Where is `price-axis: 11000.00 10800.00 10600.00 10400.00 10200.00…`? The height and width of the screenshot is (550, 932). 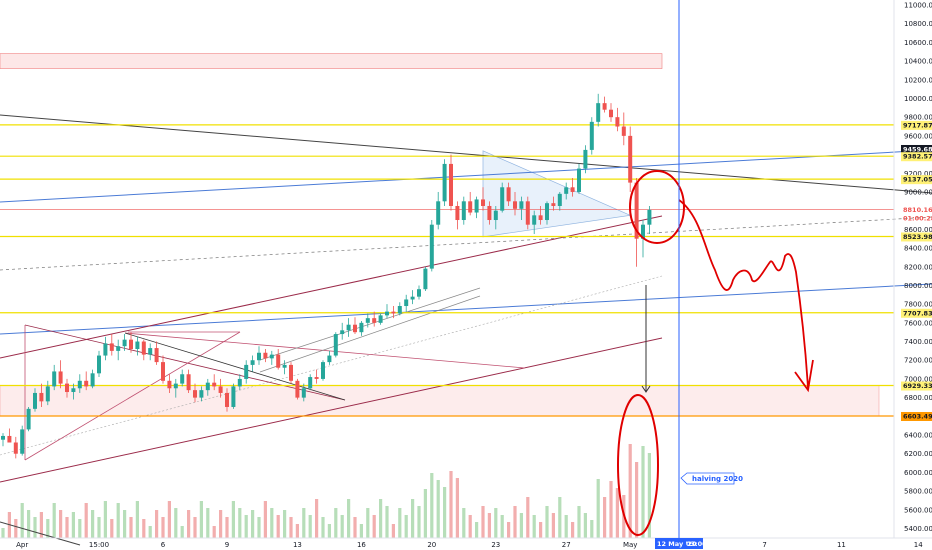
price-axis: 11000.00 10800.00 10600.00 10400.00 10200.00… is located at coordinates (912, 269).